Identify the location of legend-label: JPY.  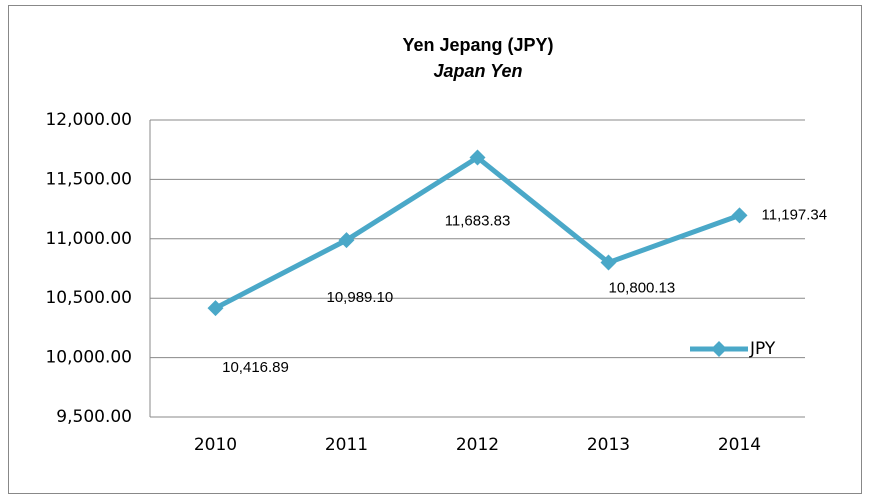
(762, 349).